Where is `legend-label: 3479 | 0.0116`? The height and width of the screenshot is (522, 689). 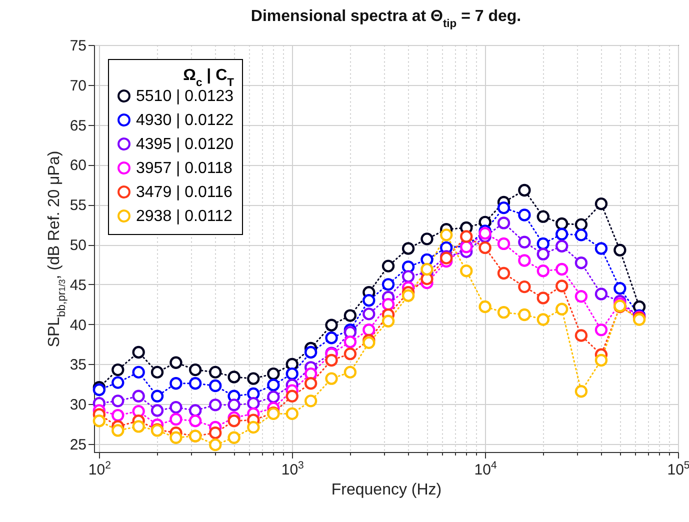 legend-label: 3479 | 0.0116 is located at coordinates (184, 192).